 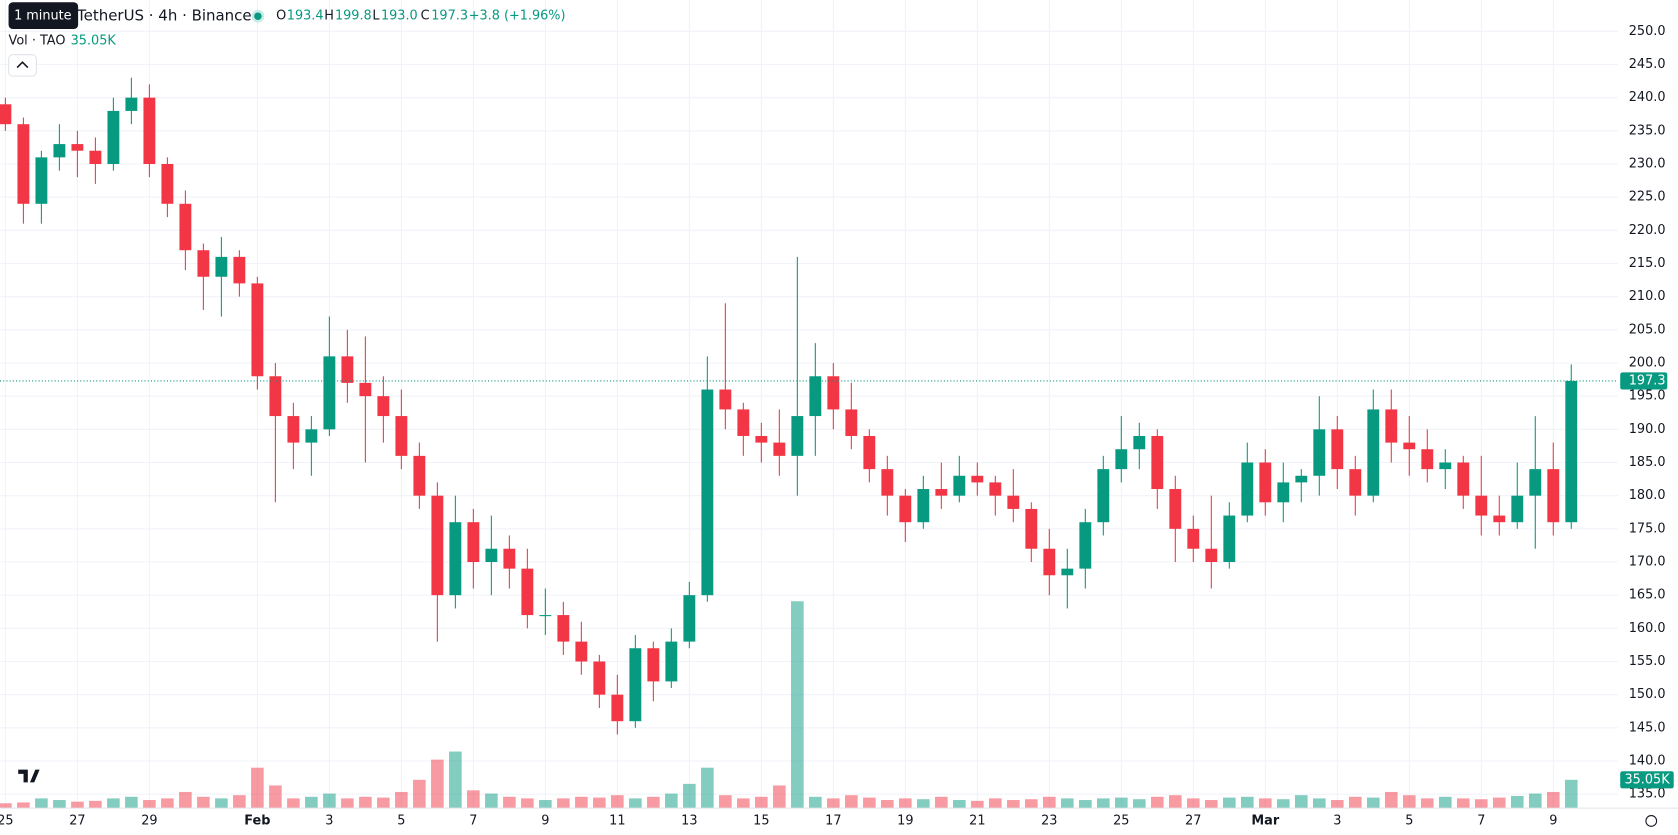 What do you see at coordinates (7, 820) in the screenshot?
I see `x-tick-label: 25` at bounding box center [7, 820].